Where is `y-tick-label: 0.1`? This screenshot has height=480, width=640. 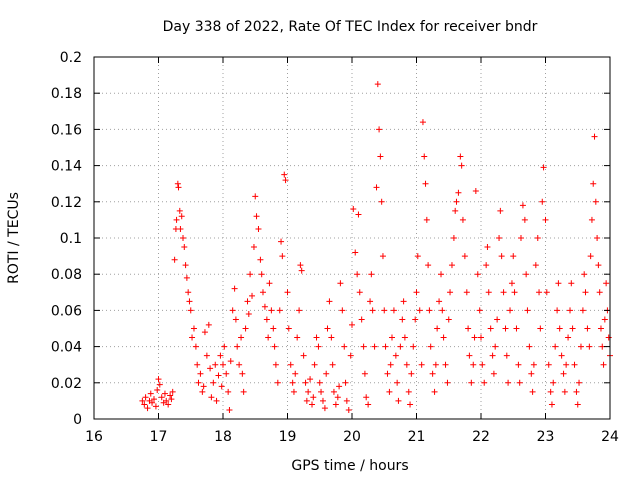 y-tick-label: 0.1 is located at coordinates (71, 239).